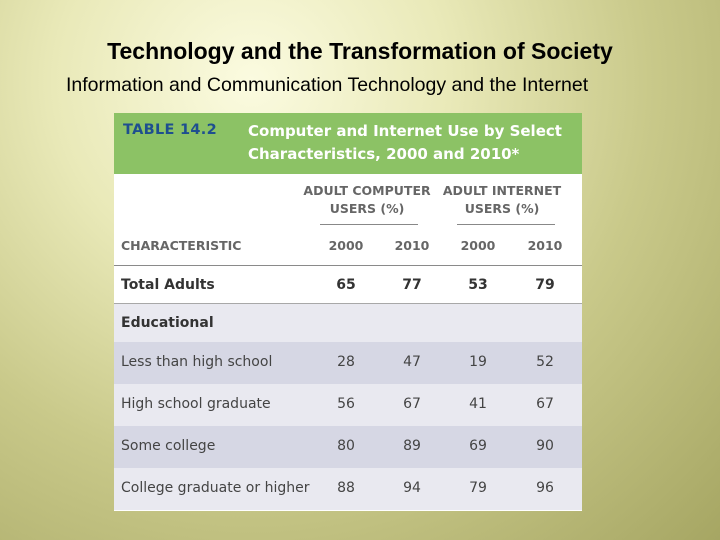  Describe the element at coordinates (367, 199) in the screenshot. I see `group-label-computer-users: ADULT COMPUTER USERS (%)` at that location.